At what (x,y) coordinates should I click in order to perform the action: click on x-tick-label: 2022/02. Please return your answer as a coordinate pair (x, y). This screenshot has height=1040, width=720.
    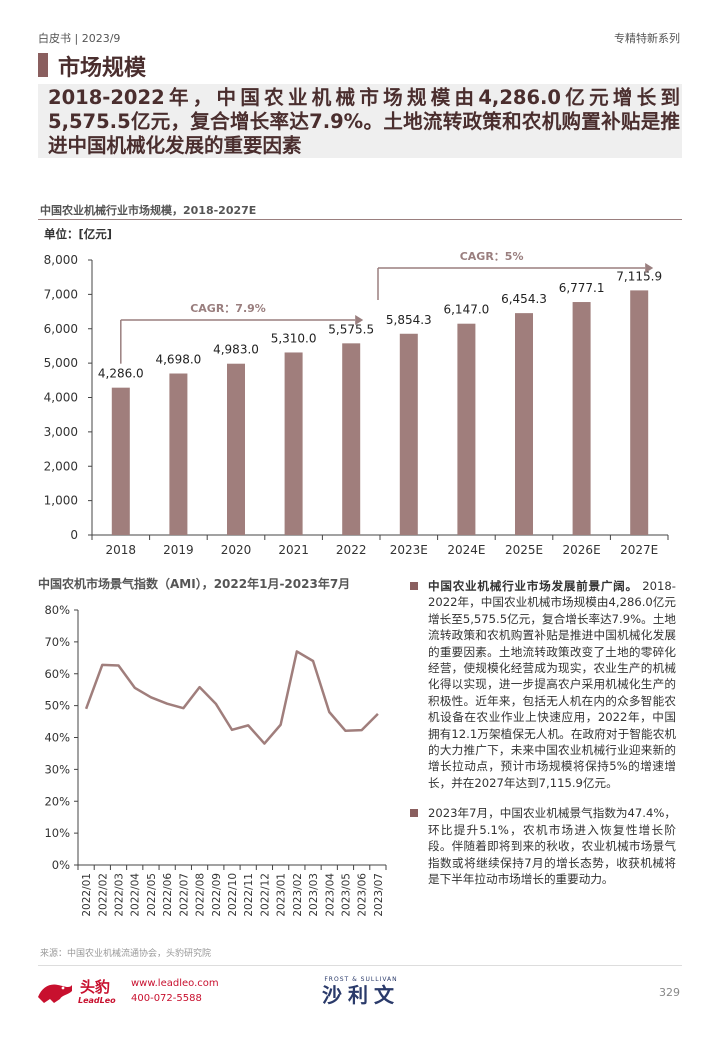
    Looking at the image, I should click on (103, 895).